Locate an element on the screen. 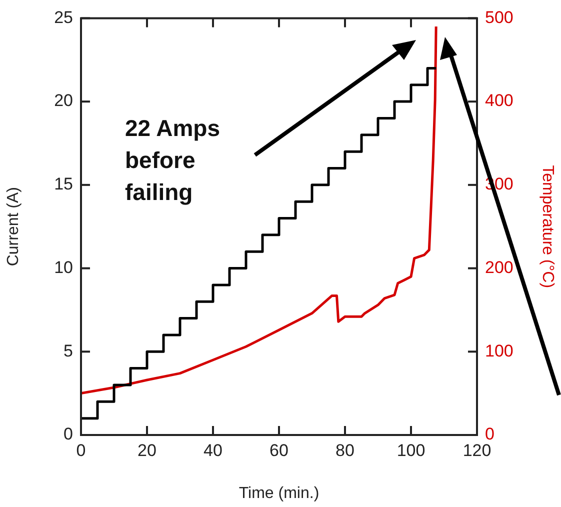 This screenshot has width=561, height=507. x-tick-label: 80 is located at coordinates (345, 450).